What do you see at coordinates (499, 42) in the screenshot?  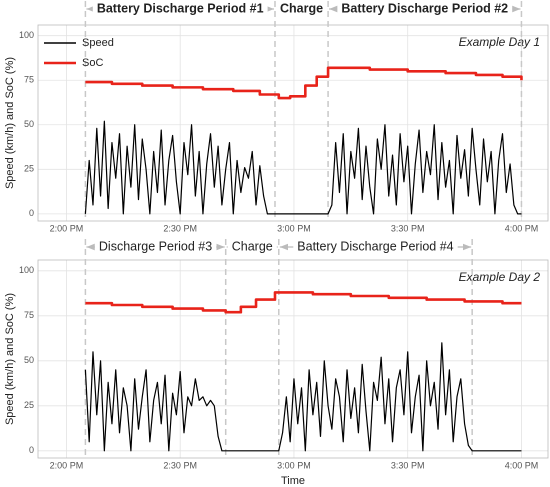 I see `panel-title: Example Day 1` at bounding box center [499, 42].